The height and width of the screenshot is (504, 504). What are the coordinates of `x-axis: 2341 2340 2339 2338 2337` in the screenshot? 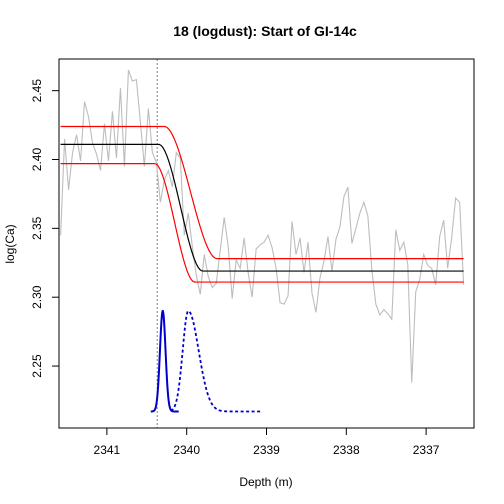 It's located at (267, 442).